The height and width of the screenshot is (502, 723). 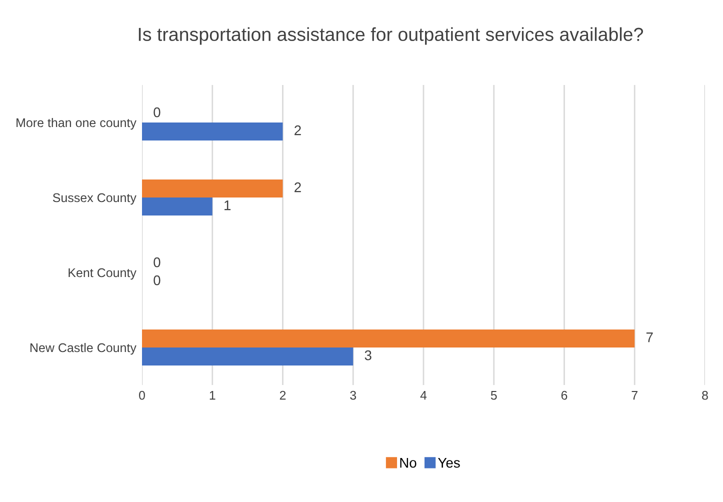 I want to click on x-tick-label: 0, so click(x=142, y=395).